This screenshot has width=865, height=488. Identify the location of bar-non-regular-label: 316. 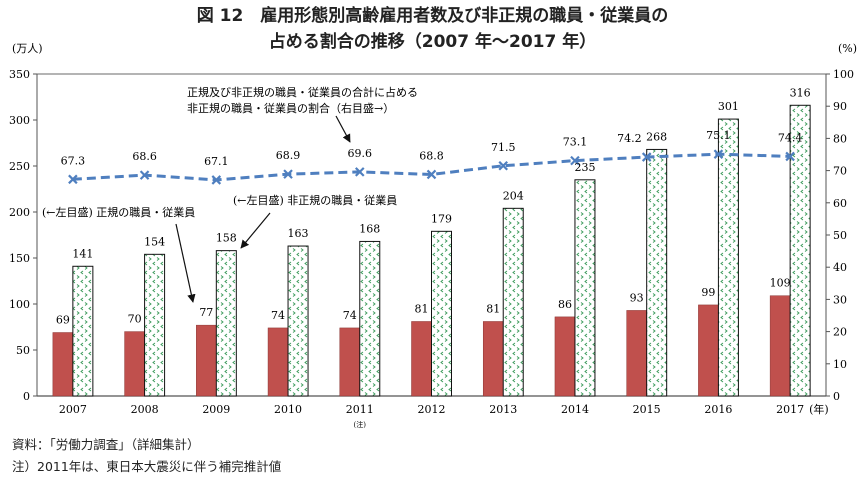
(800, 92).